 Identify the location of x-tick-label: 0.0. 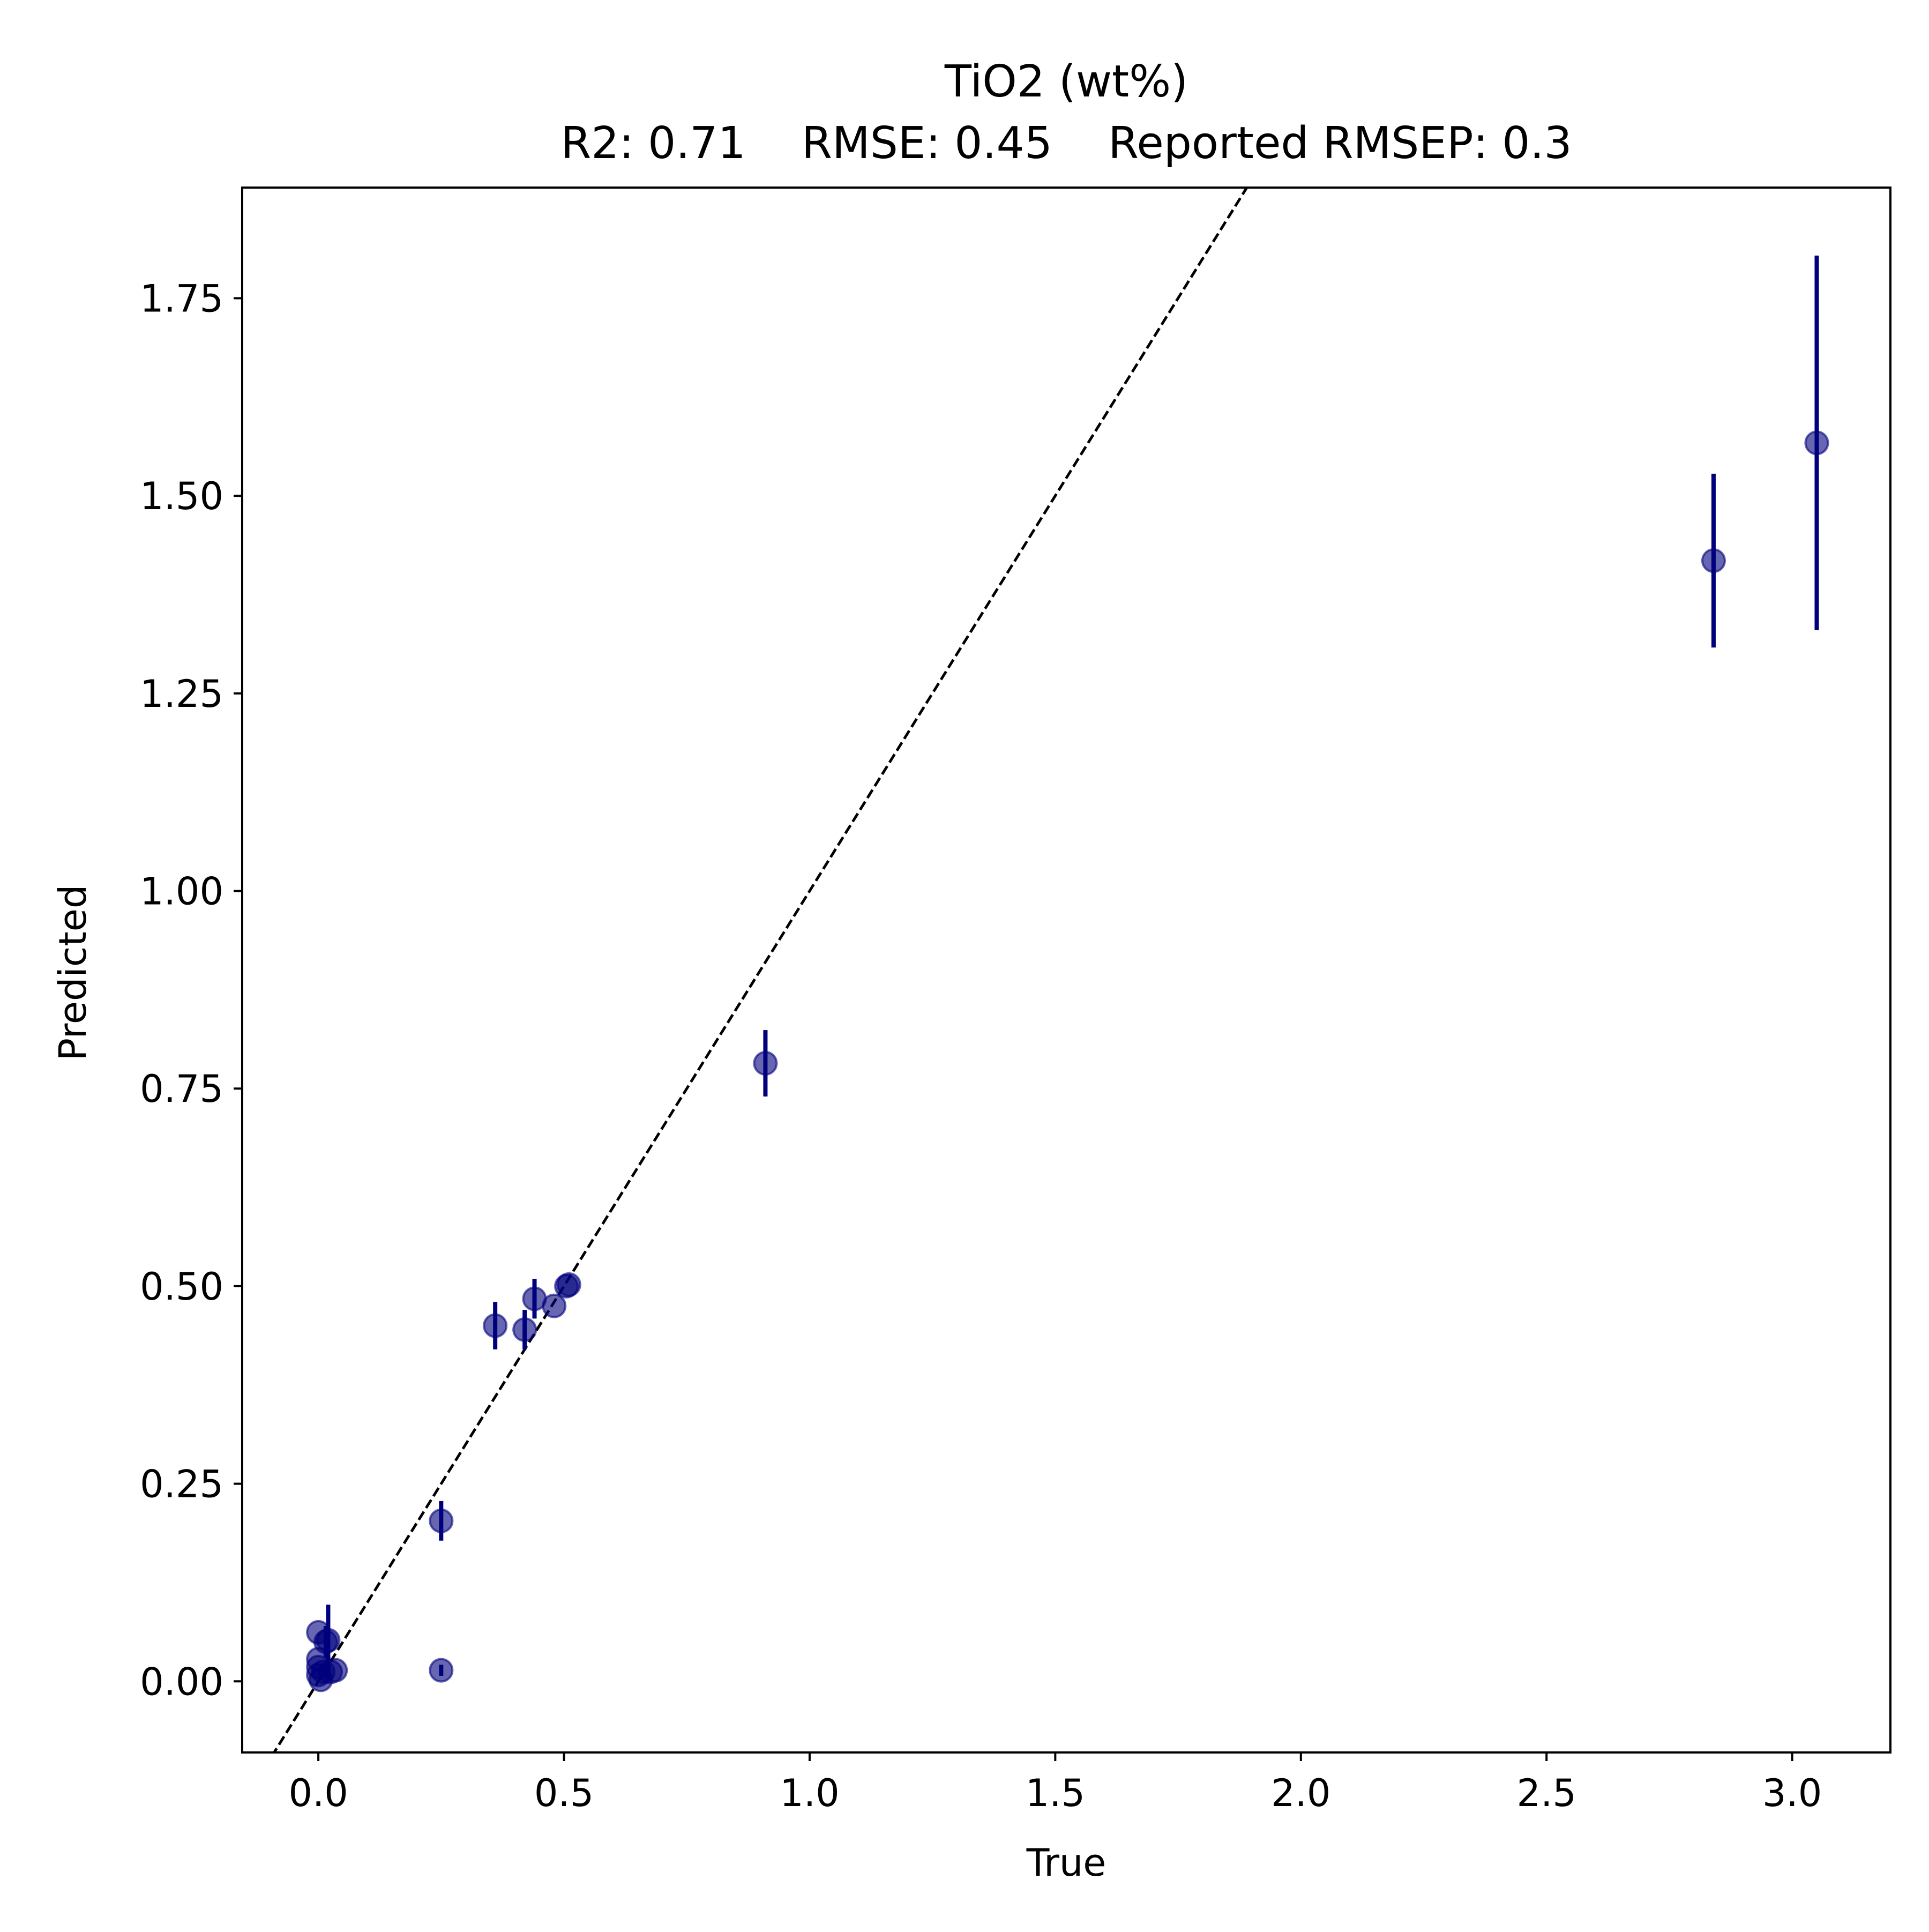
(318, 1793).